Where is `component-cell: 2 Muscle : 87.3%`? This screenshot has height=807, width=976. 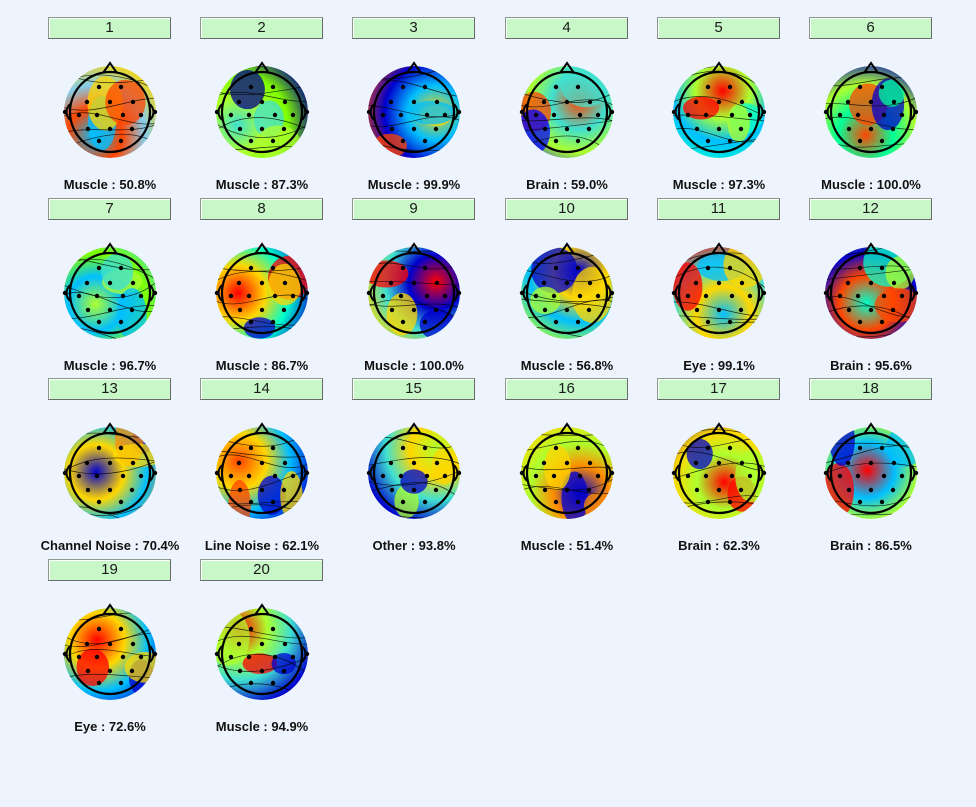 component-cell: 2 Muscle : 87.3% is located at coordinates (262, 107).